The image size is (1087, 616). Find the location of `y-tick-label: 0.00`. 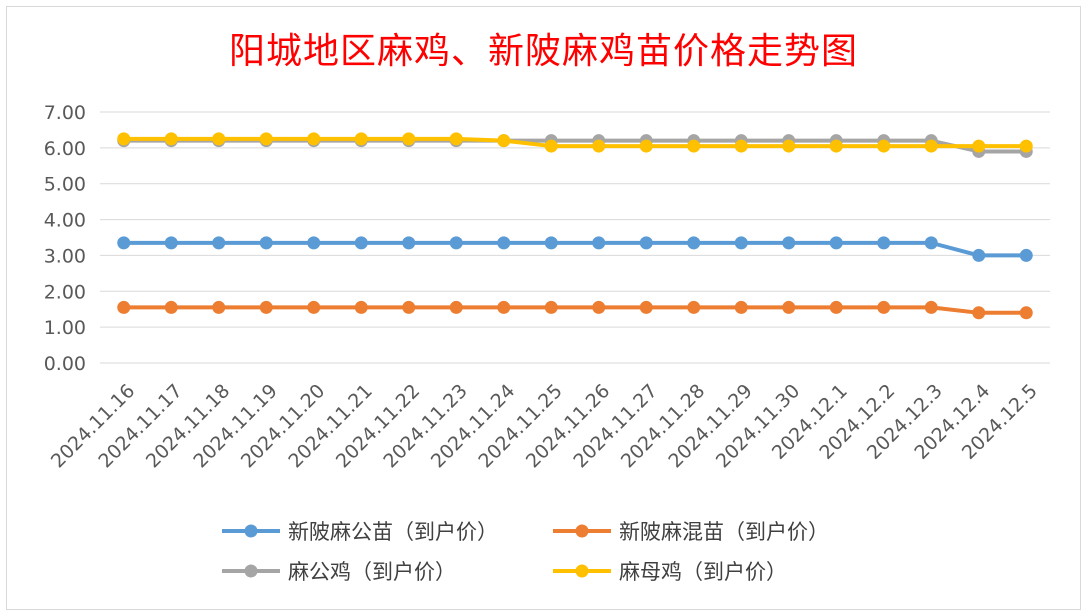

y-tick-label: 0.00 is located at coordinates (65, 364).